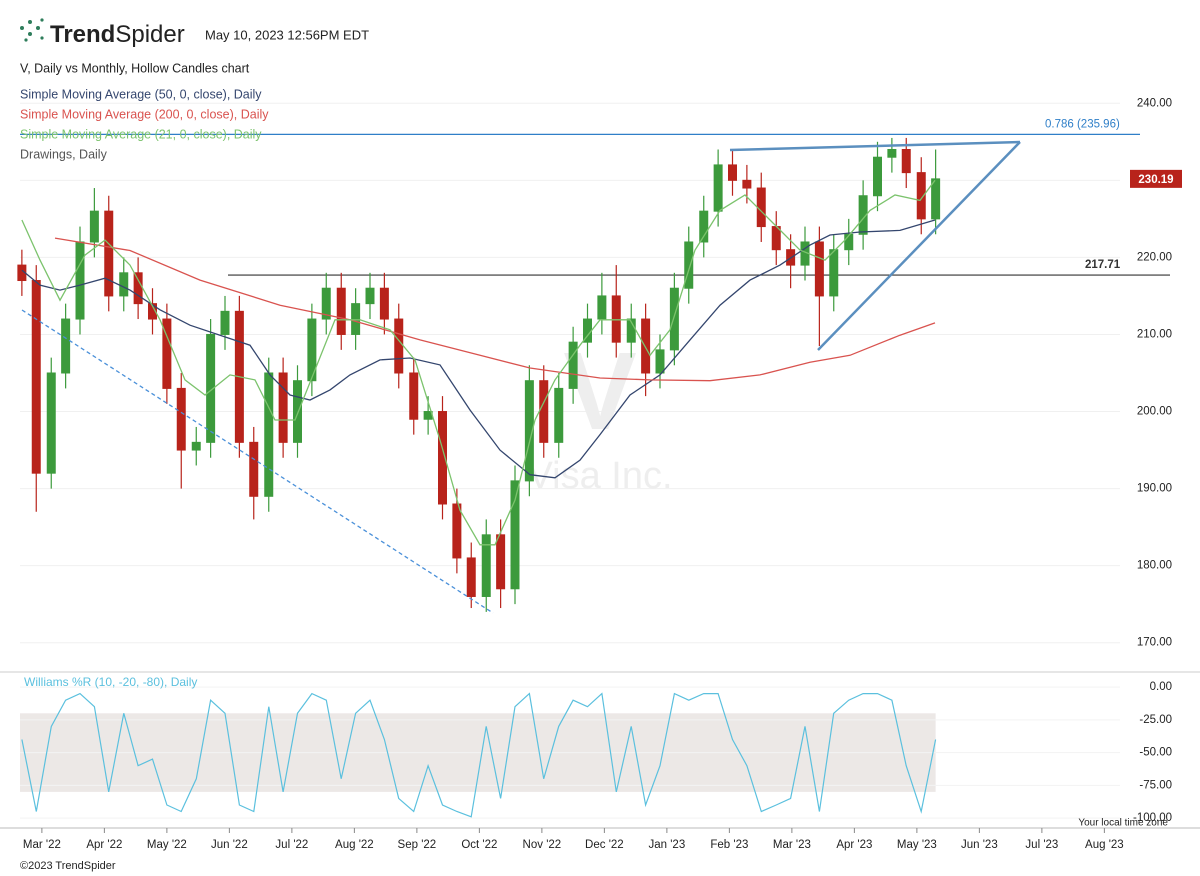 This screenshot has width=1200, height=876. Describe the element at coordinates (1154, 334) in the screenshot. I see `y-tick-label: 210.00` at that location.